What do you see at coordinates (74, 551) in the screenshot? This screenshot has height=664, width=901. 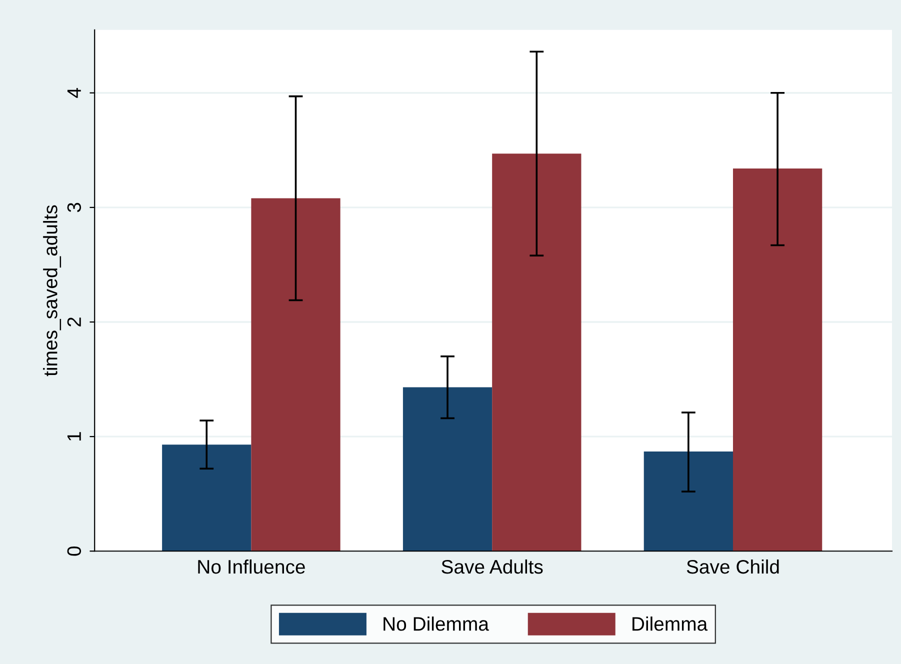 I see `y-tick-label: 0` at bounding box center [74, 551].